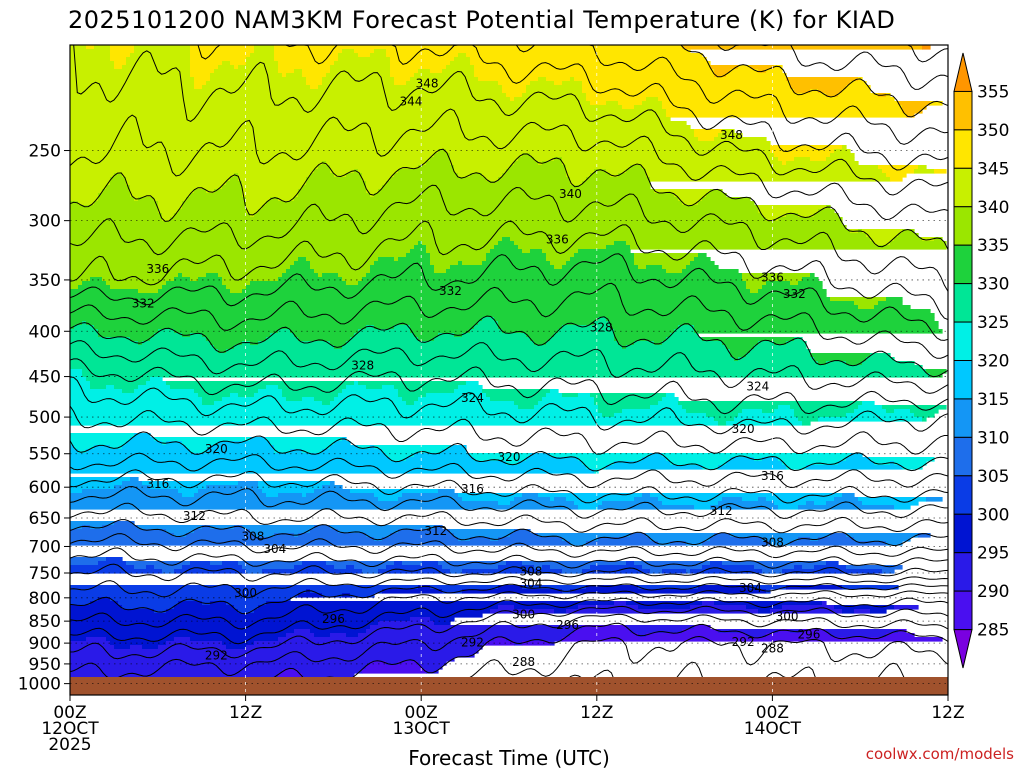  Describe the element at coordinates (45, 547) in the screenshot. I see `y-tick-label: 700` at that location.